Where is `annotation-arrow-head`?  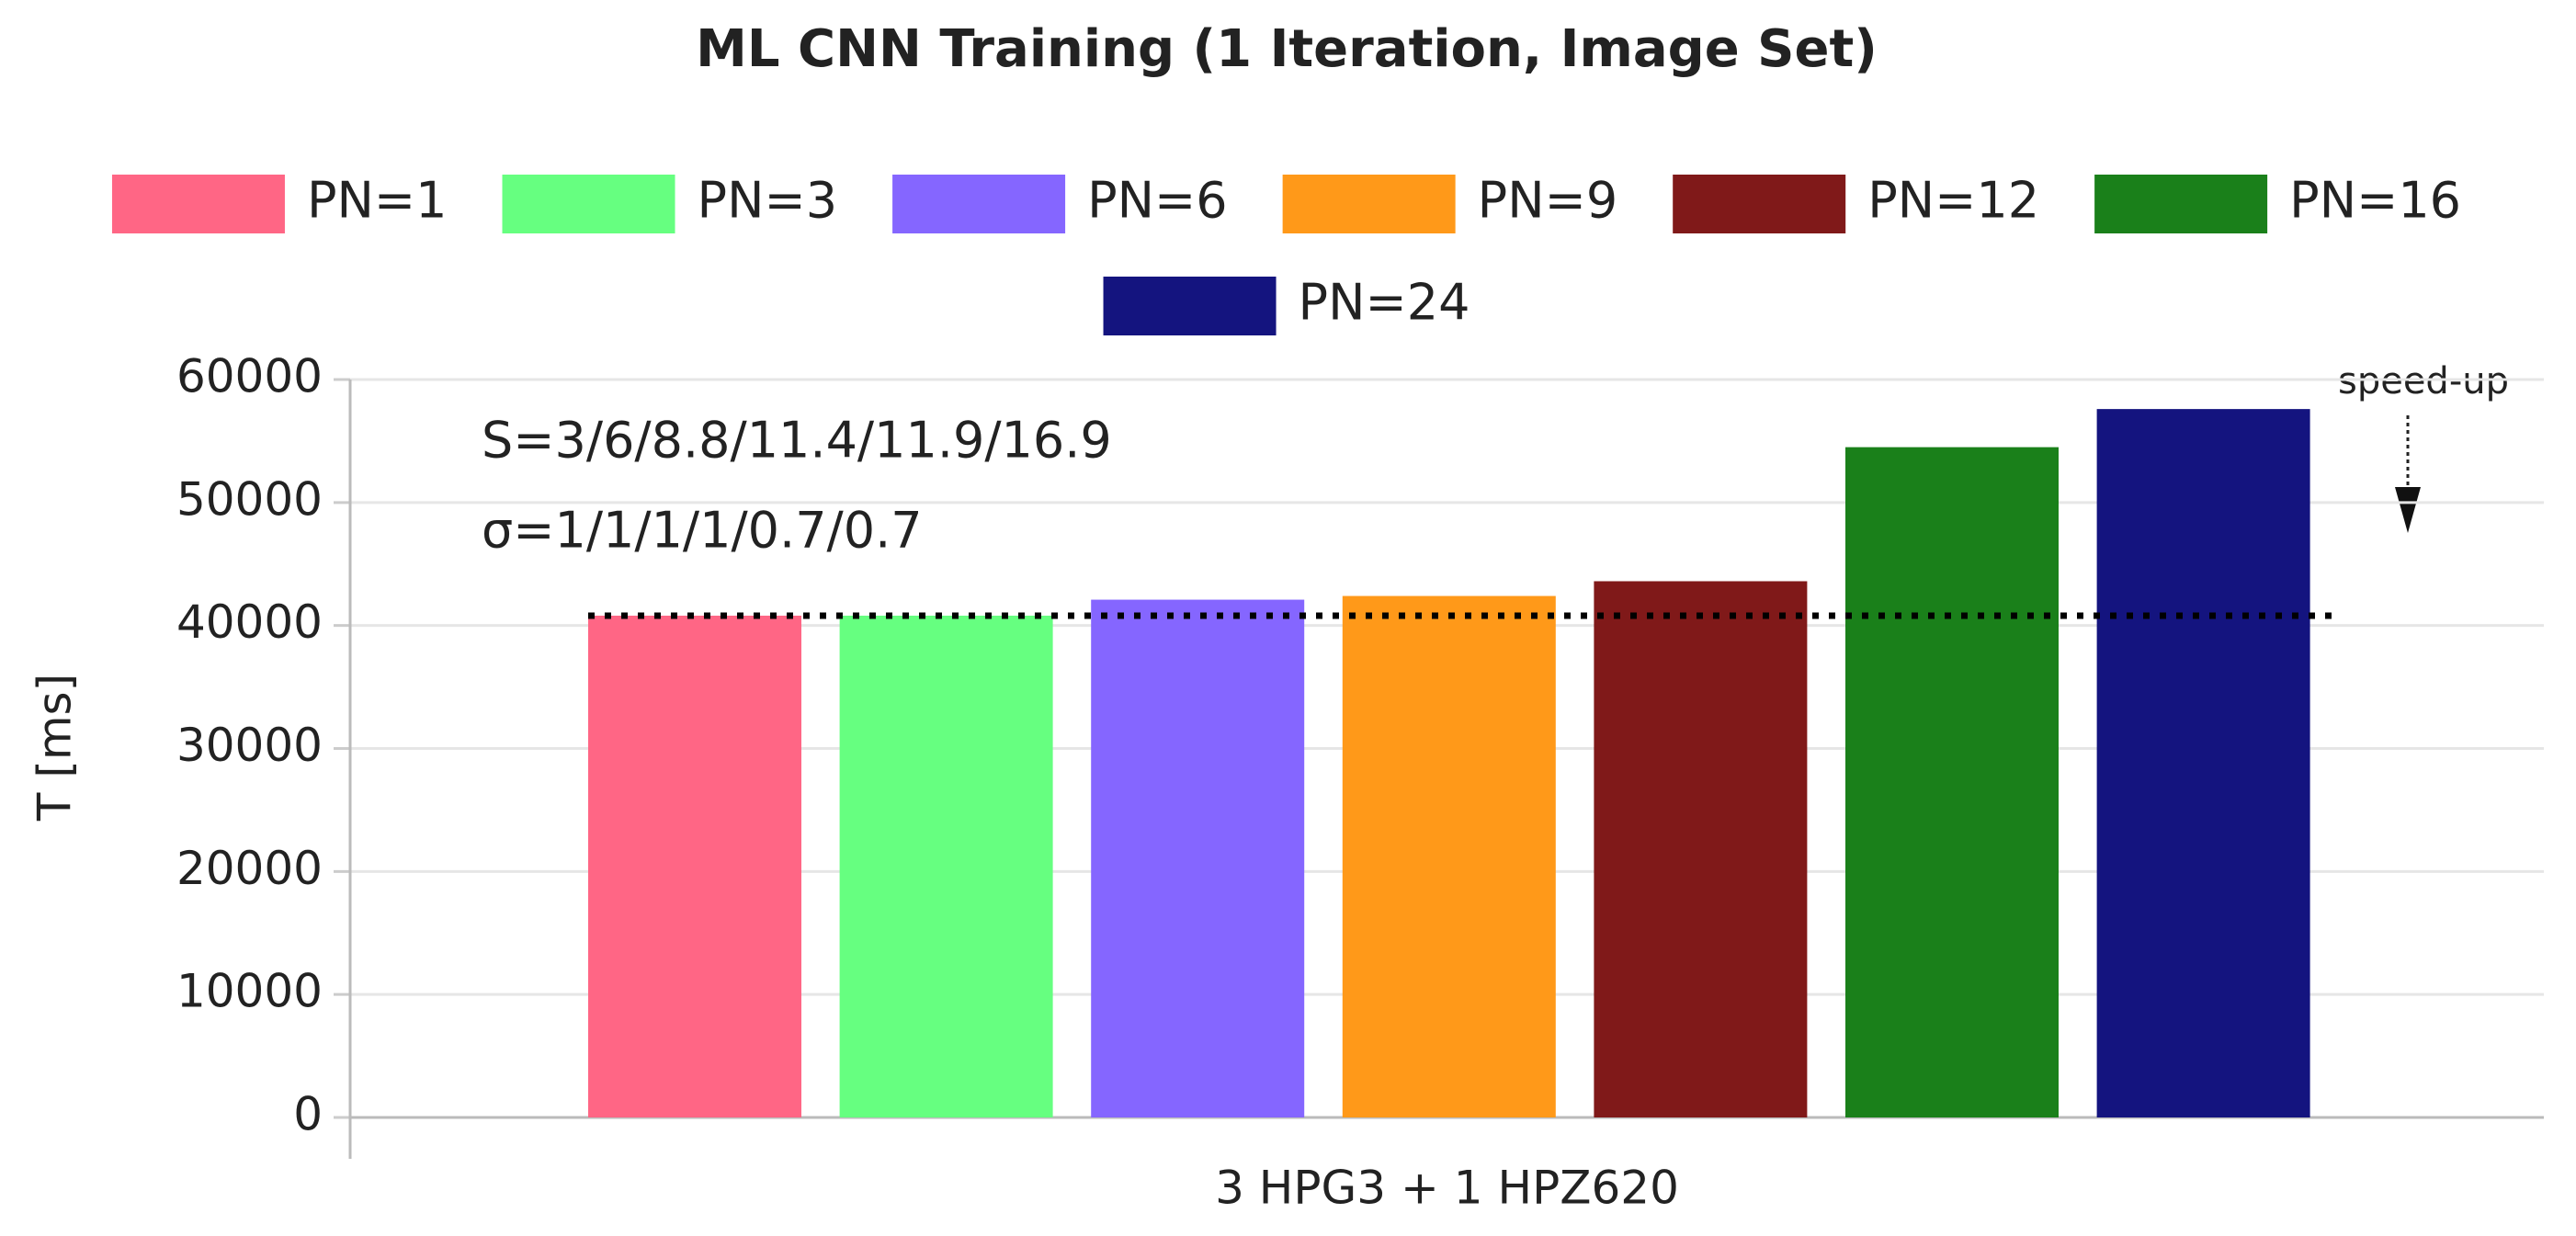 annotation-arrow-head is located at coordinates (2408, 510).